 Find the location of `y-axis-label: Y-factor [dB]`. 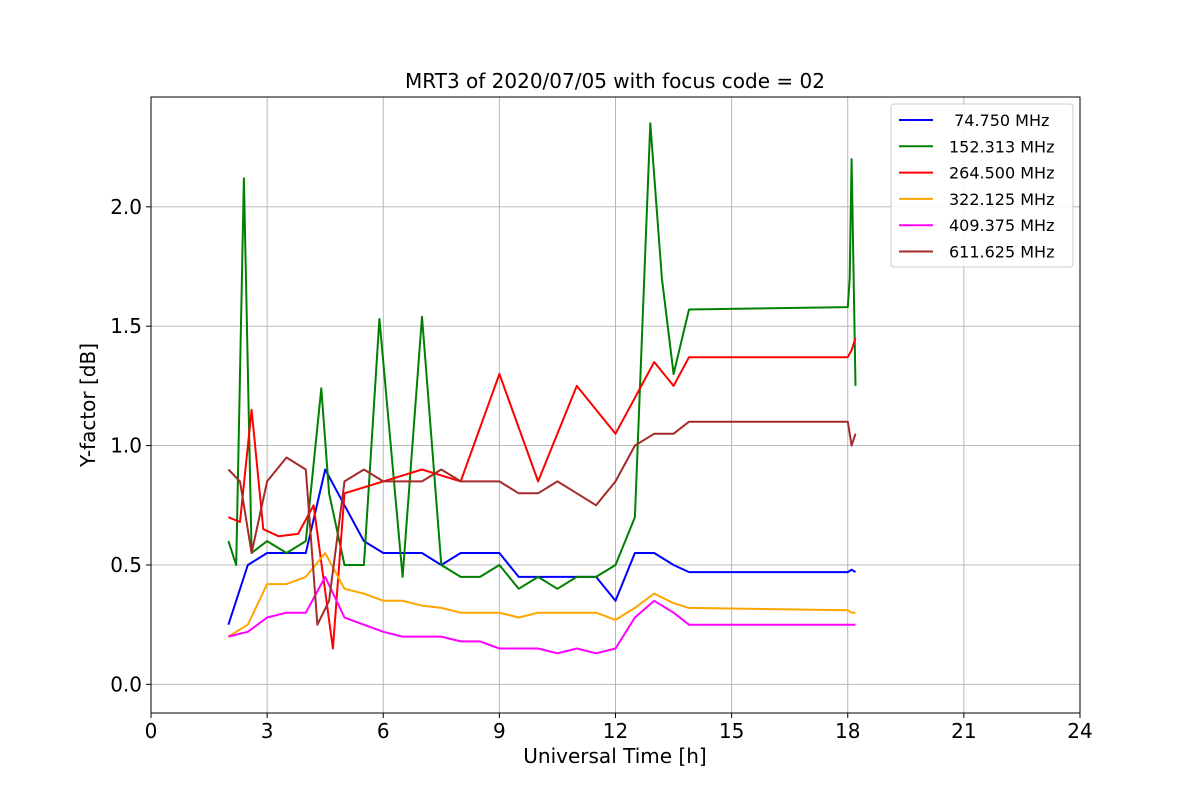

y-axis-label: Y-factor [dB] is located at coordinates (88, 405).